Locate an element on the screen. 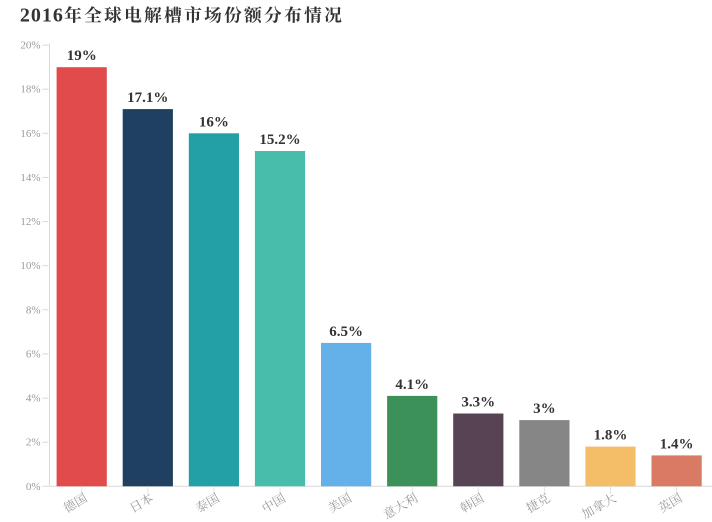 This screenshot has height=522, width=712. svg-text: 2% is located at coordinates (33, 443).